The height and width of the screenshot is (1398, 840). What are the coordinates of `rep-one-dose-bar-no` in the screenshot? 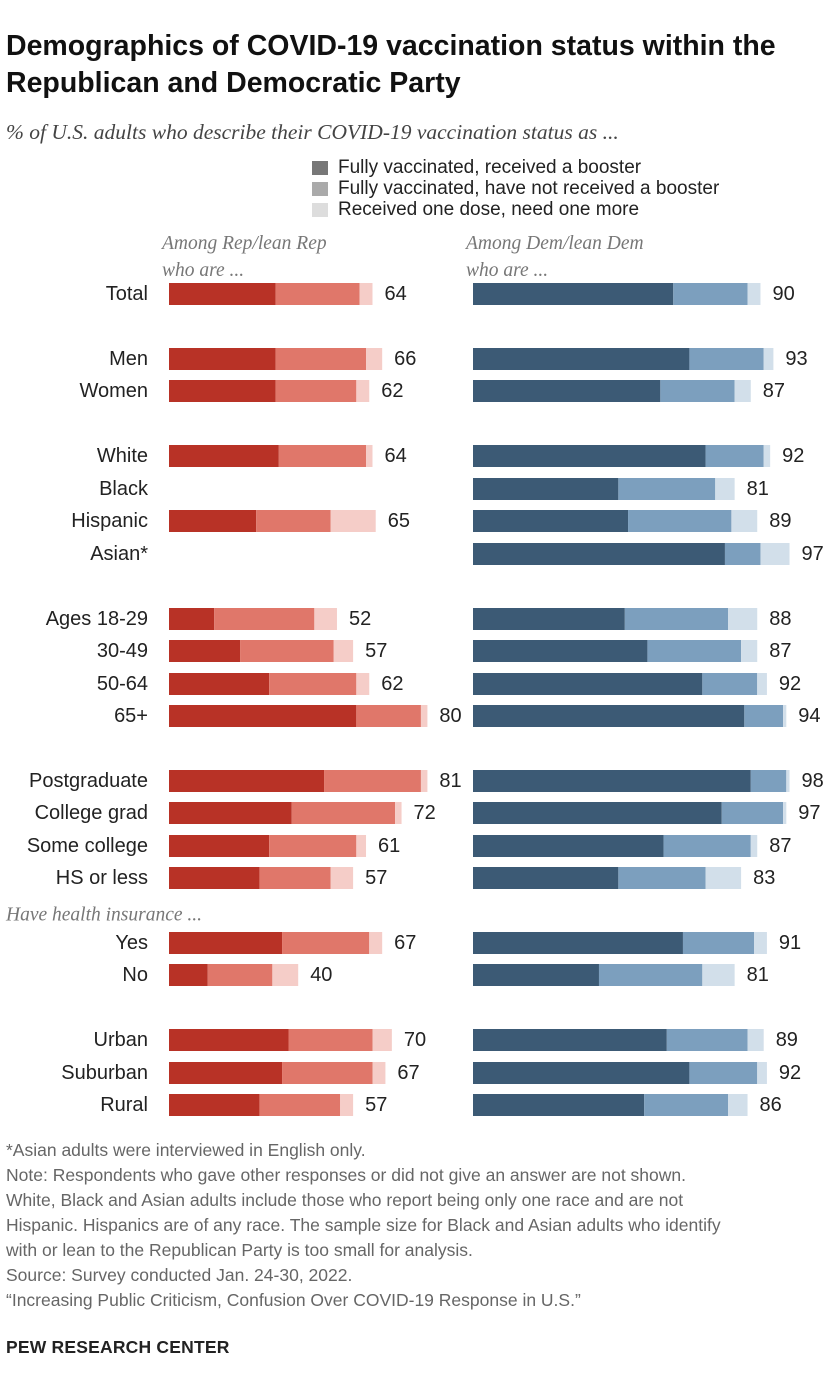 It's located at (285, 975).